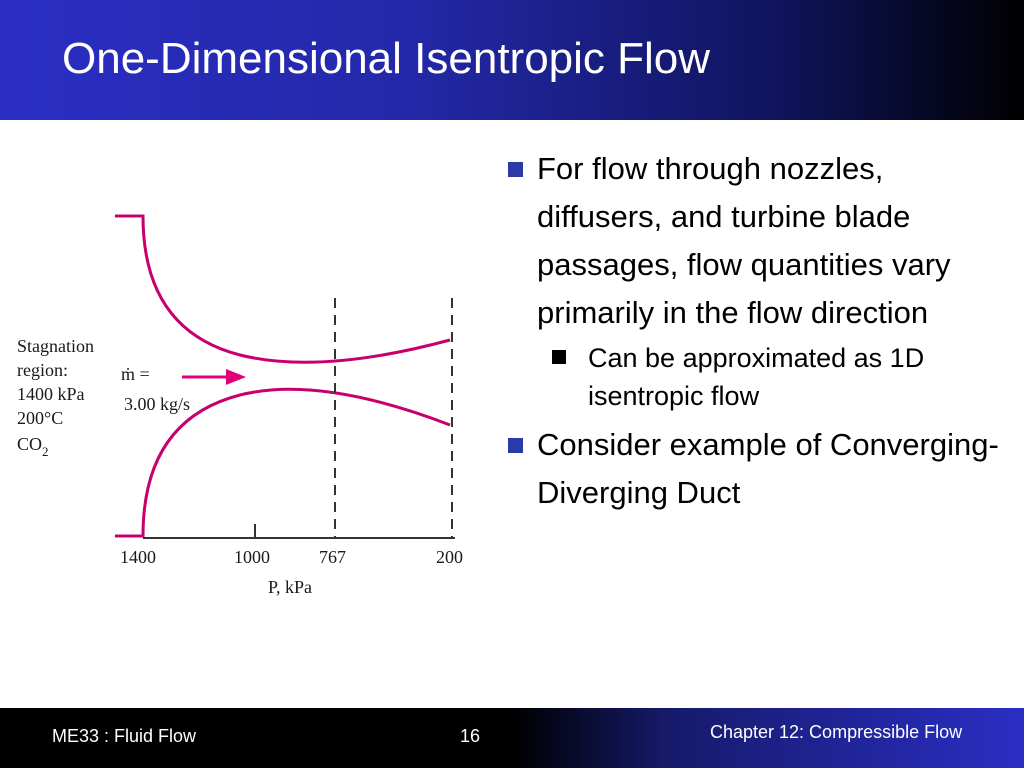 This screenshot has width=1024, height=768. Describe the element at coordinates (135, 374) in the screenshot. I see `mass-flow-symbol: ṁ =` at that location.